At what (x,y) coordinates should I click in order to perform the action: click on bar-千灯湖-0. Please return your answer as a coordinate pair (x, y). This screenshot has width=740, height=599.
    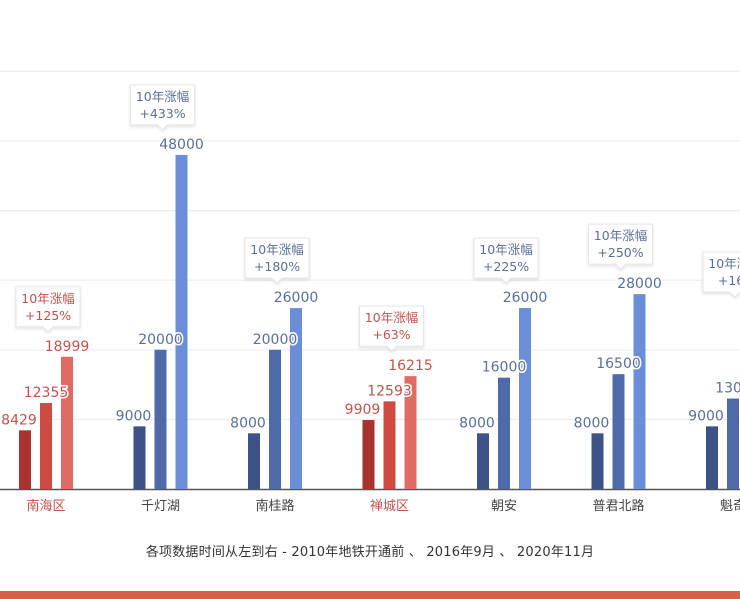
    Looking at the image, I should click on (139, 457).